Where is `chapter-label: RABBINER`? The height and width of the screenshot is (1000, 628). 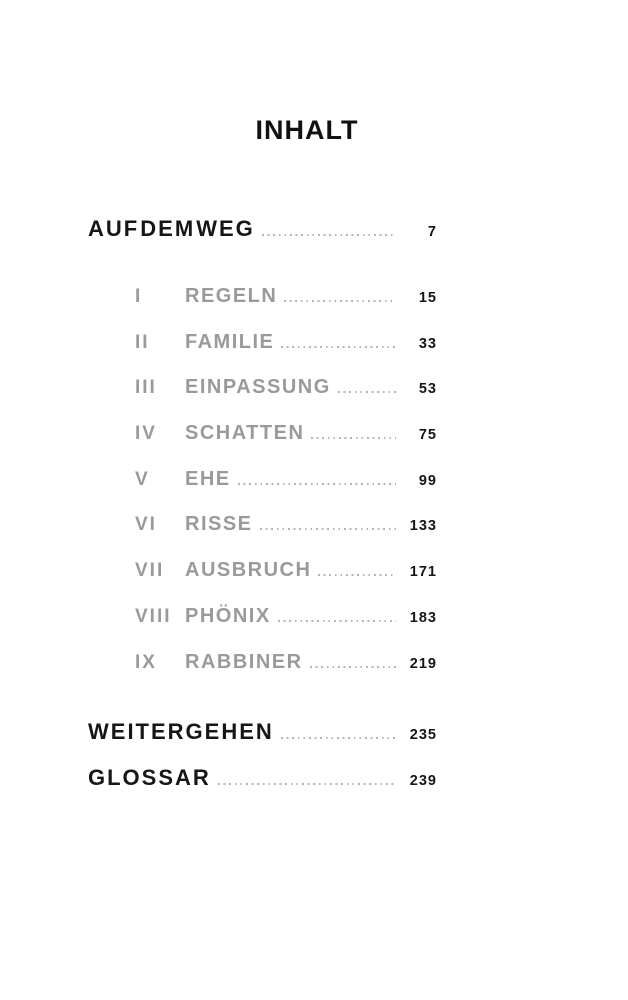
chapter-label: RABBINER is located at coordinates (244, 661).